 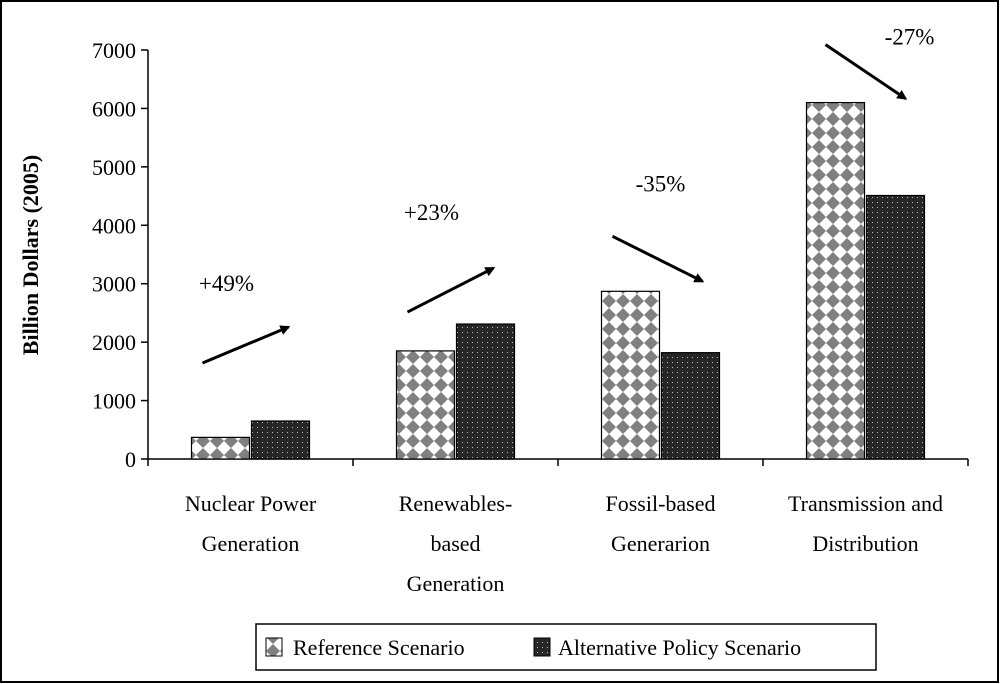 I want to click on legend-box, so click(x=566, y=647).